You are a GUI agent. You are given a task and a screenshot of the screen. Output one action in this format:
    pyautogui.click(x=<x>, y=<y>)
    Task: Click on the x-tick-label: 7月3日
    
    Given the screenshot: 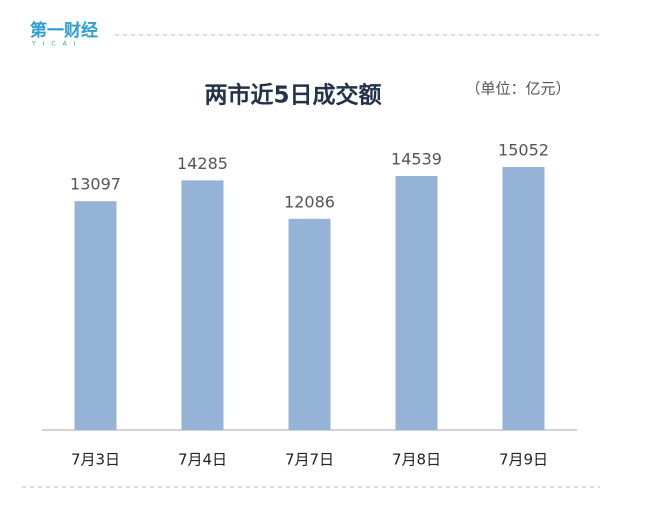 What is the action you would take?
    pyautogui.click(x=95, y=460)
    